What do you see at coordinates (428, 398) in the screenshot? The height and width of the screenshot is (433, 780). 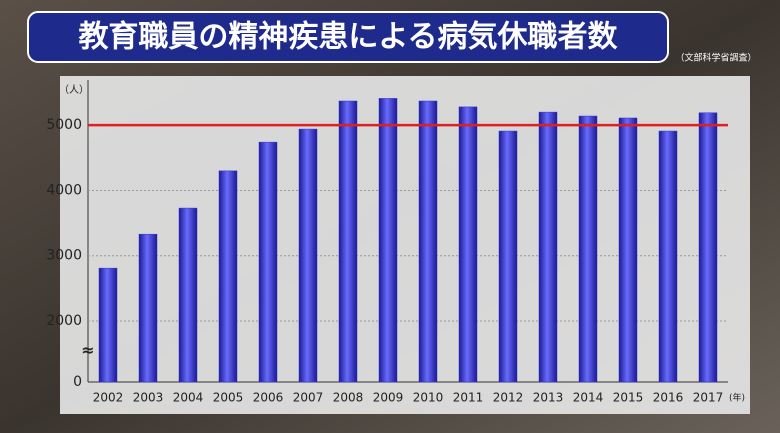 I see `x-tick-label: 2010` at bounding box center [428, 398].